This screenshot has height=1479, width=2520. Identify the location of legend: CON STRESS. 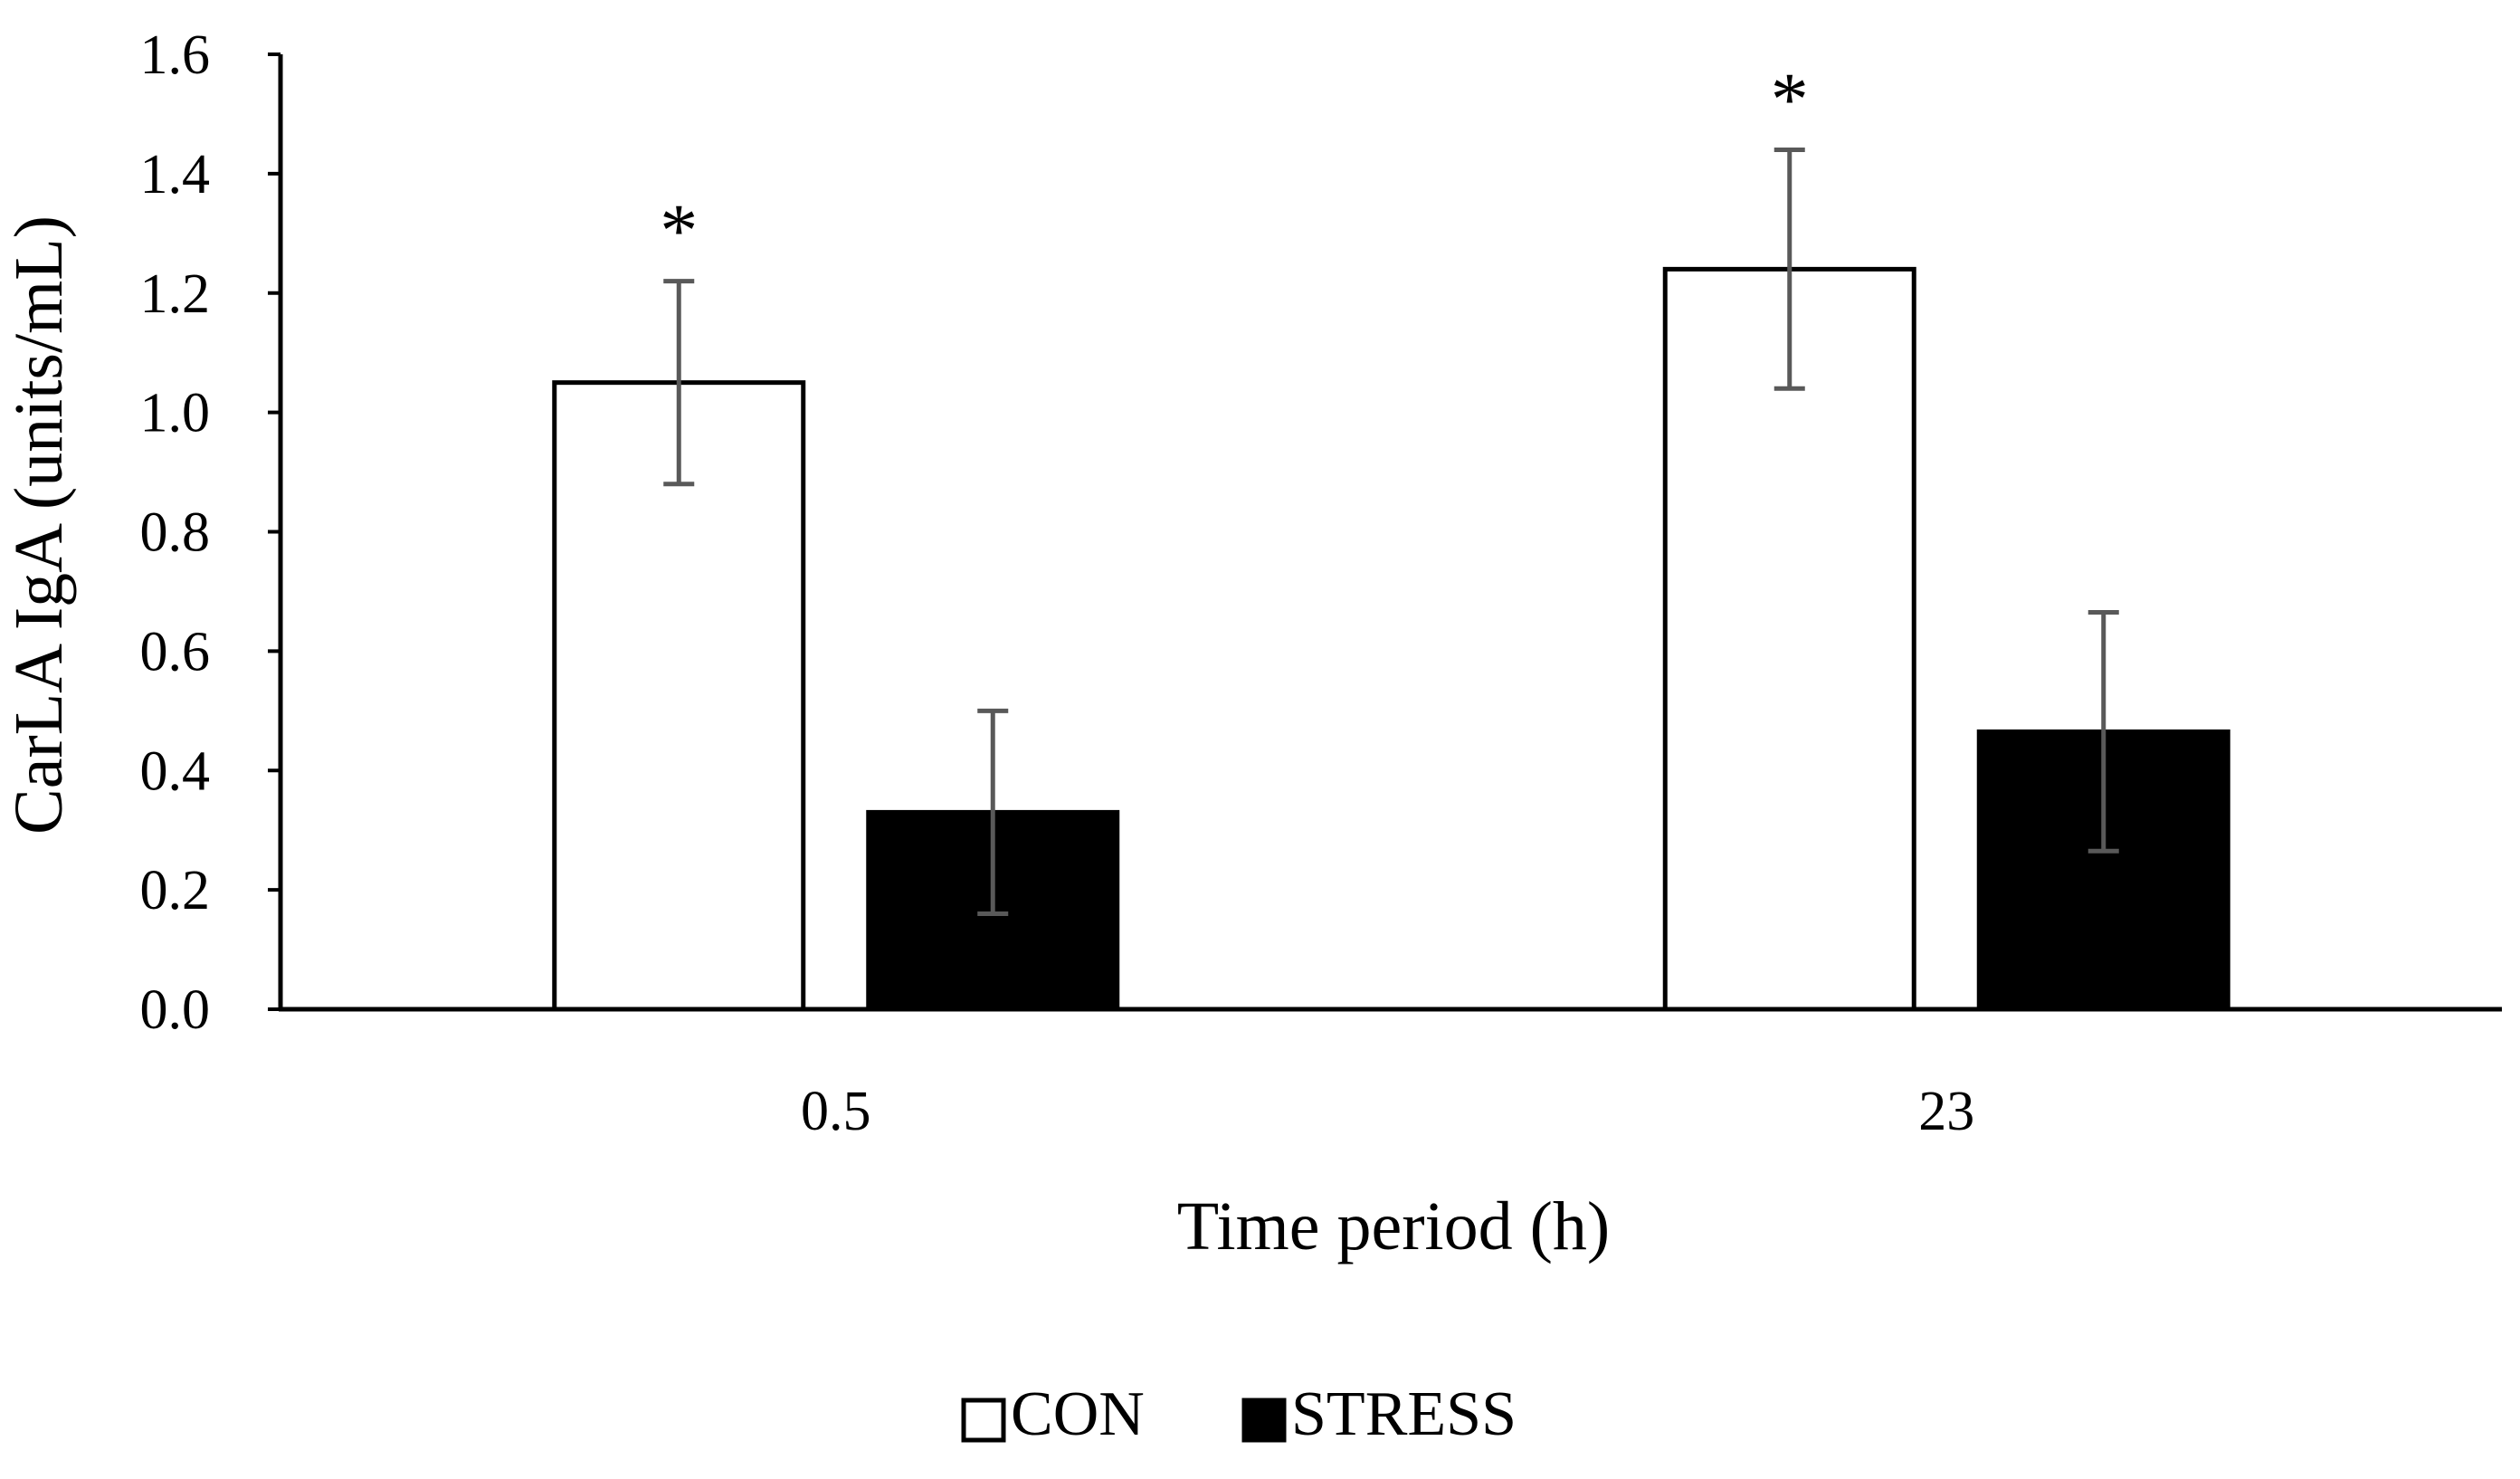
(1239, 1414).